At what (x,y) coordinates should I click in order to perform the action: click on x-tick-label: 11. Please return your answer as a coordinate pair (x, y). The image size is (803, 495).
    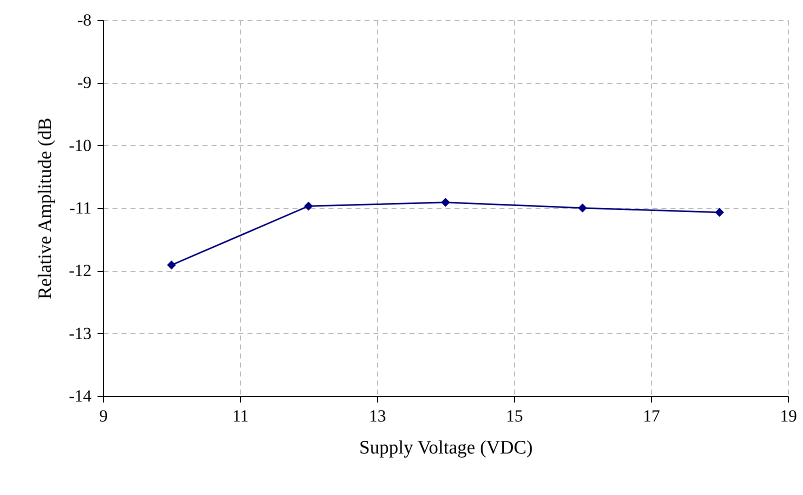
    Looking at the image, I should click on (240, 416).